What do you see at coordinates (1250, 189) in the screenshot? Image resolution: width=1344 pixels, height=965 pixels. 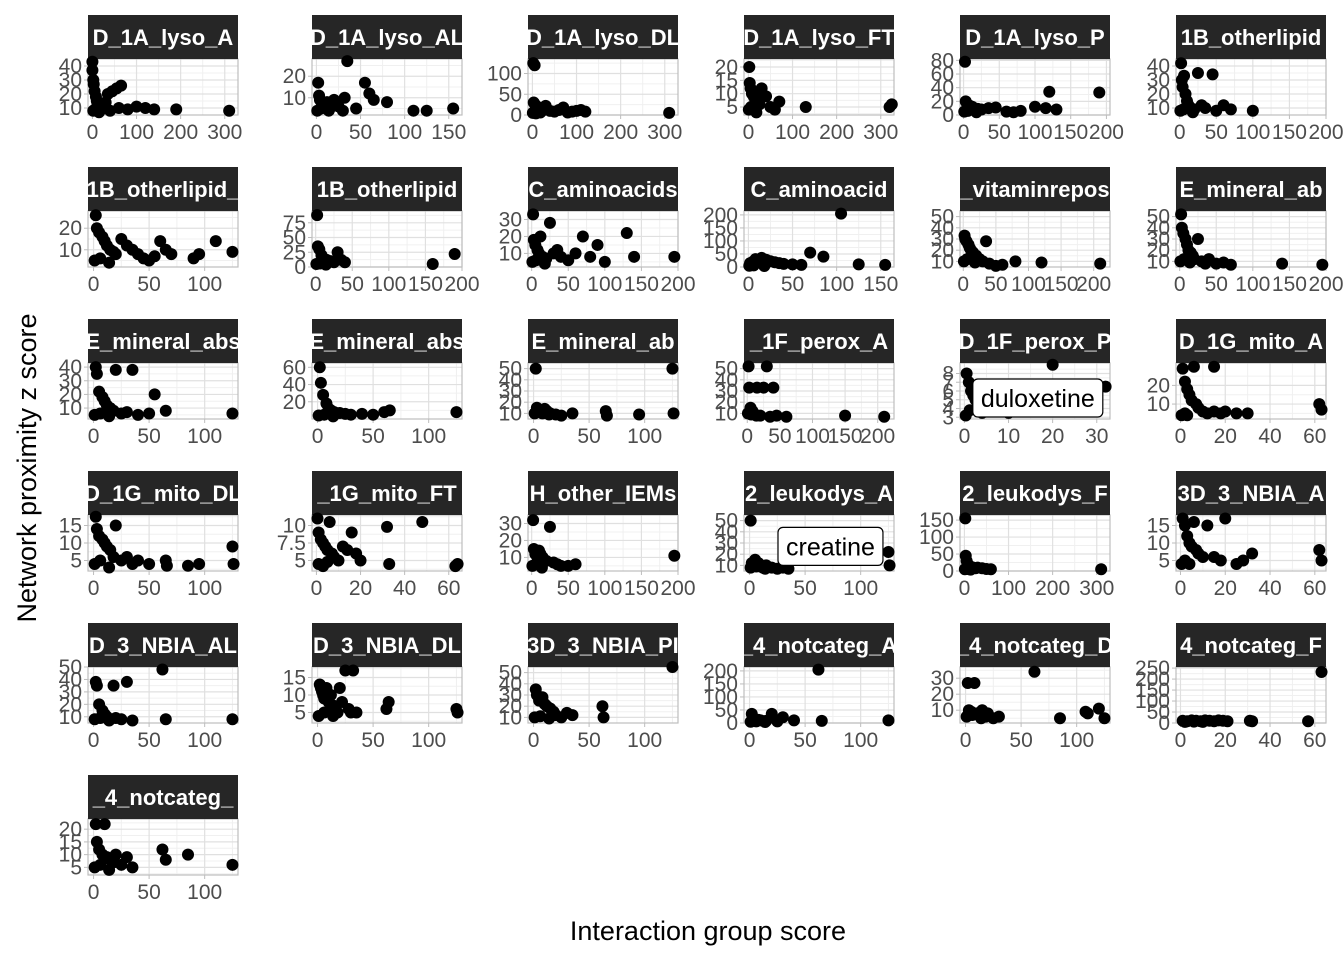 I see `facet-strip-label: E_mineral_ab` at bounding box center [1250, 189].